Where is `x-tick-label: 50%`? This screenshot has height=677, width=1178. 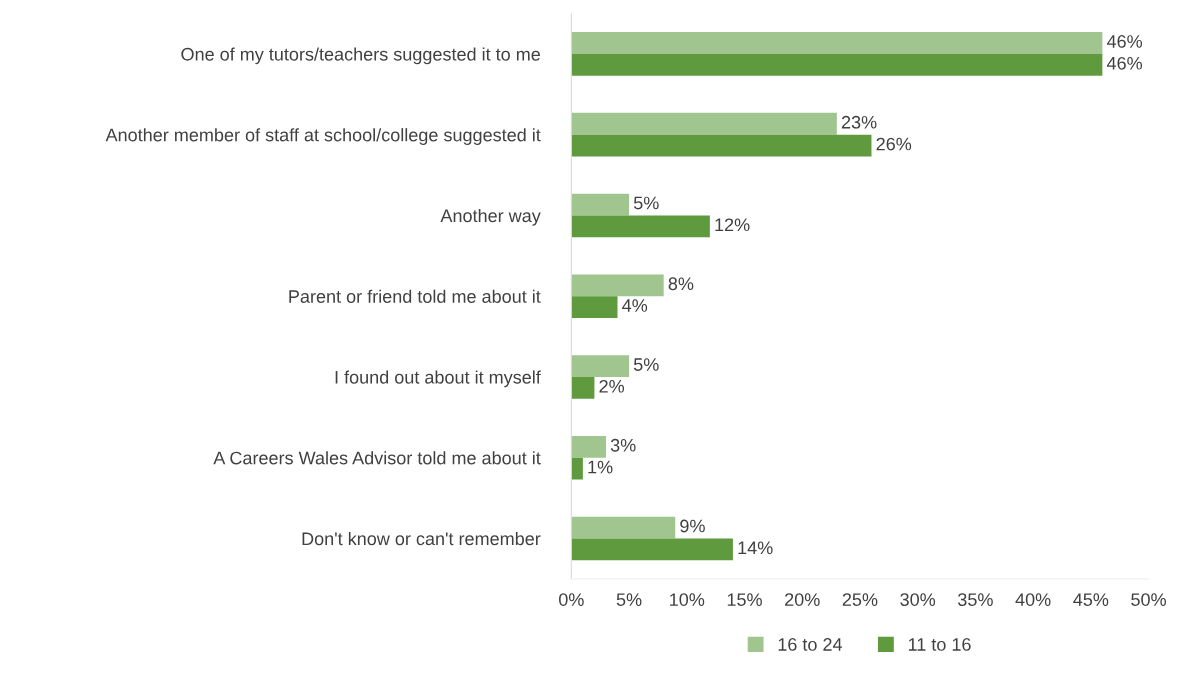 x-tick-label: 50% is located at coordinates (1148, 599).